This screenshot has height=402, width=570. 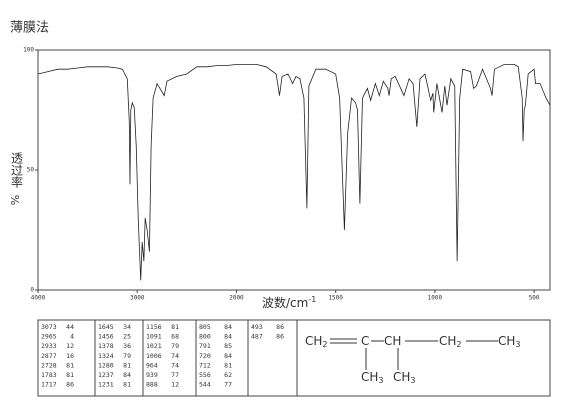 I want to click on peak-wavenumber: 3073, so click(x=49, y=327).